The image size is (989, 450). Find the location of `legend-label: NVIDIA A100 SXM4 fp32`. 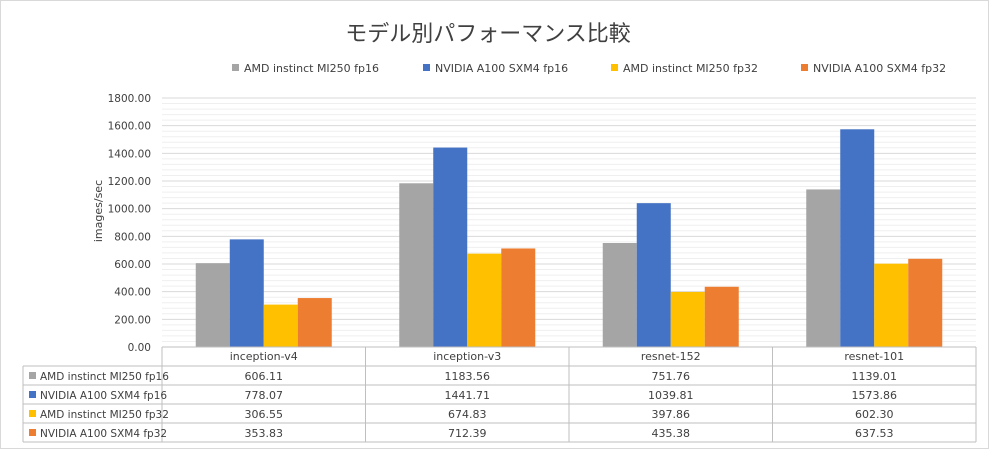

legend-label: NVIDIA A100 SXM4 fp32 is located at coordinates (879, 68).